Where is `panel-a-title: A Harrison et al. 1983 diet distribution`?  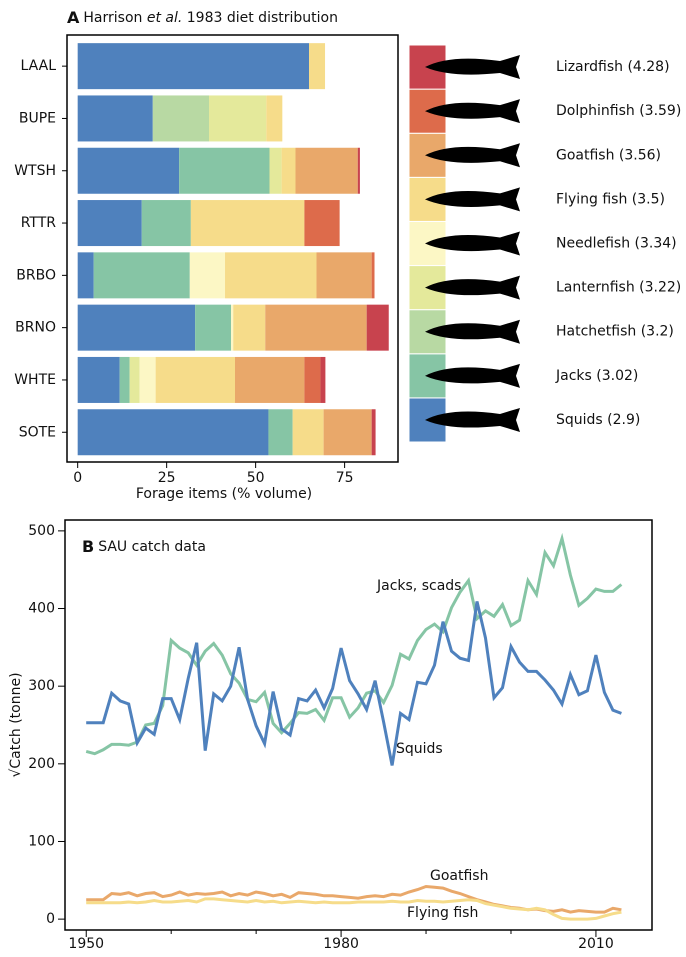 panel-a-title: A Harrison et al. 1983 diet distribution is located at coordinates (202, 17).